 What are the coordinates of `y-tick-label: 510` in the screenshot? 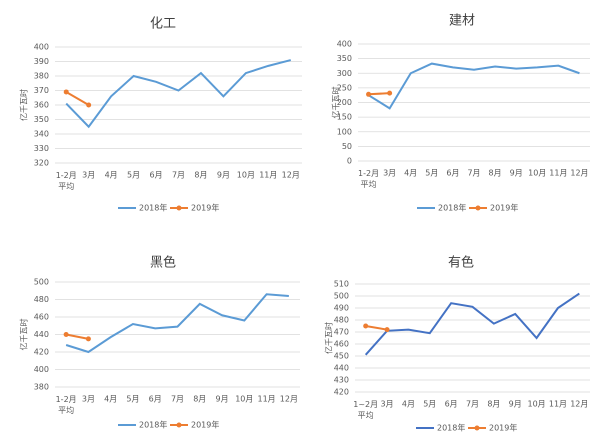 It's located at (341, 284).